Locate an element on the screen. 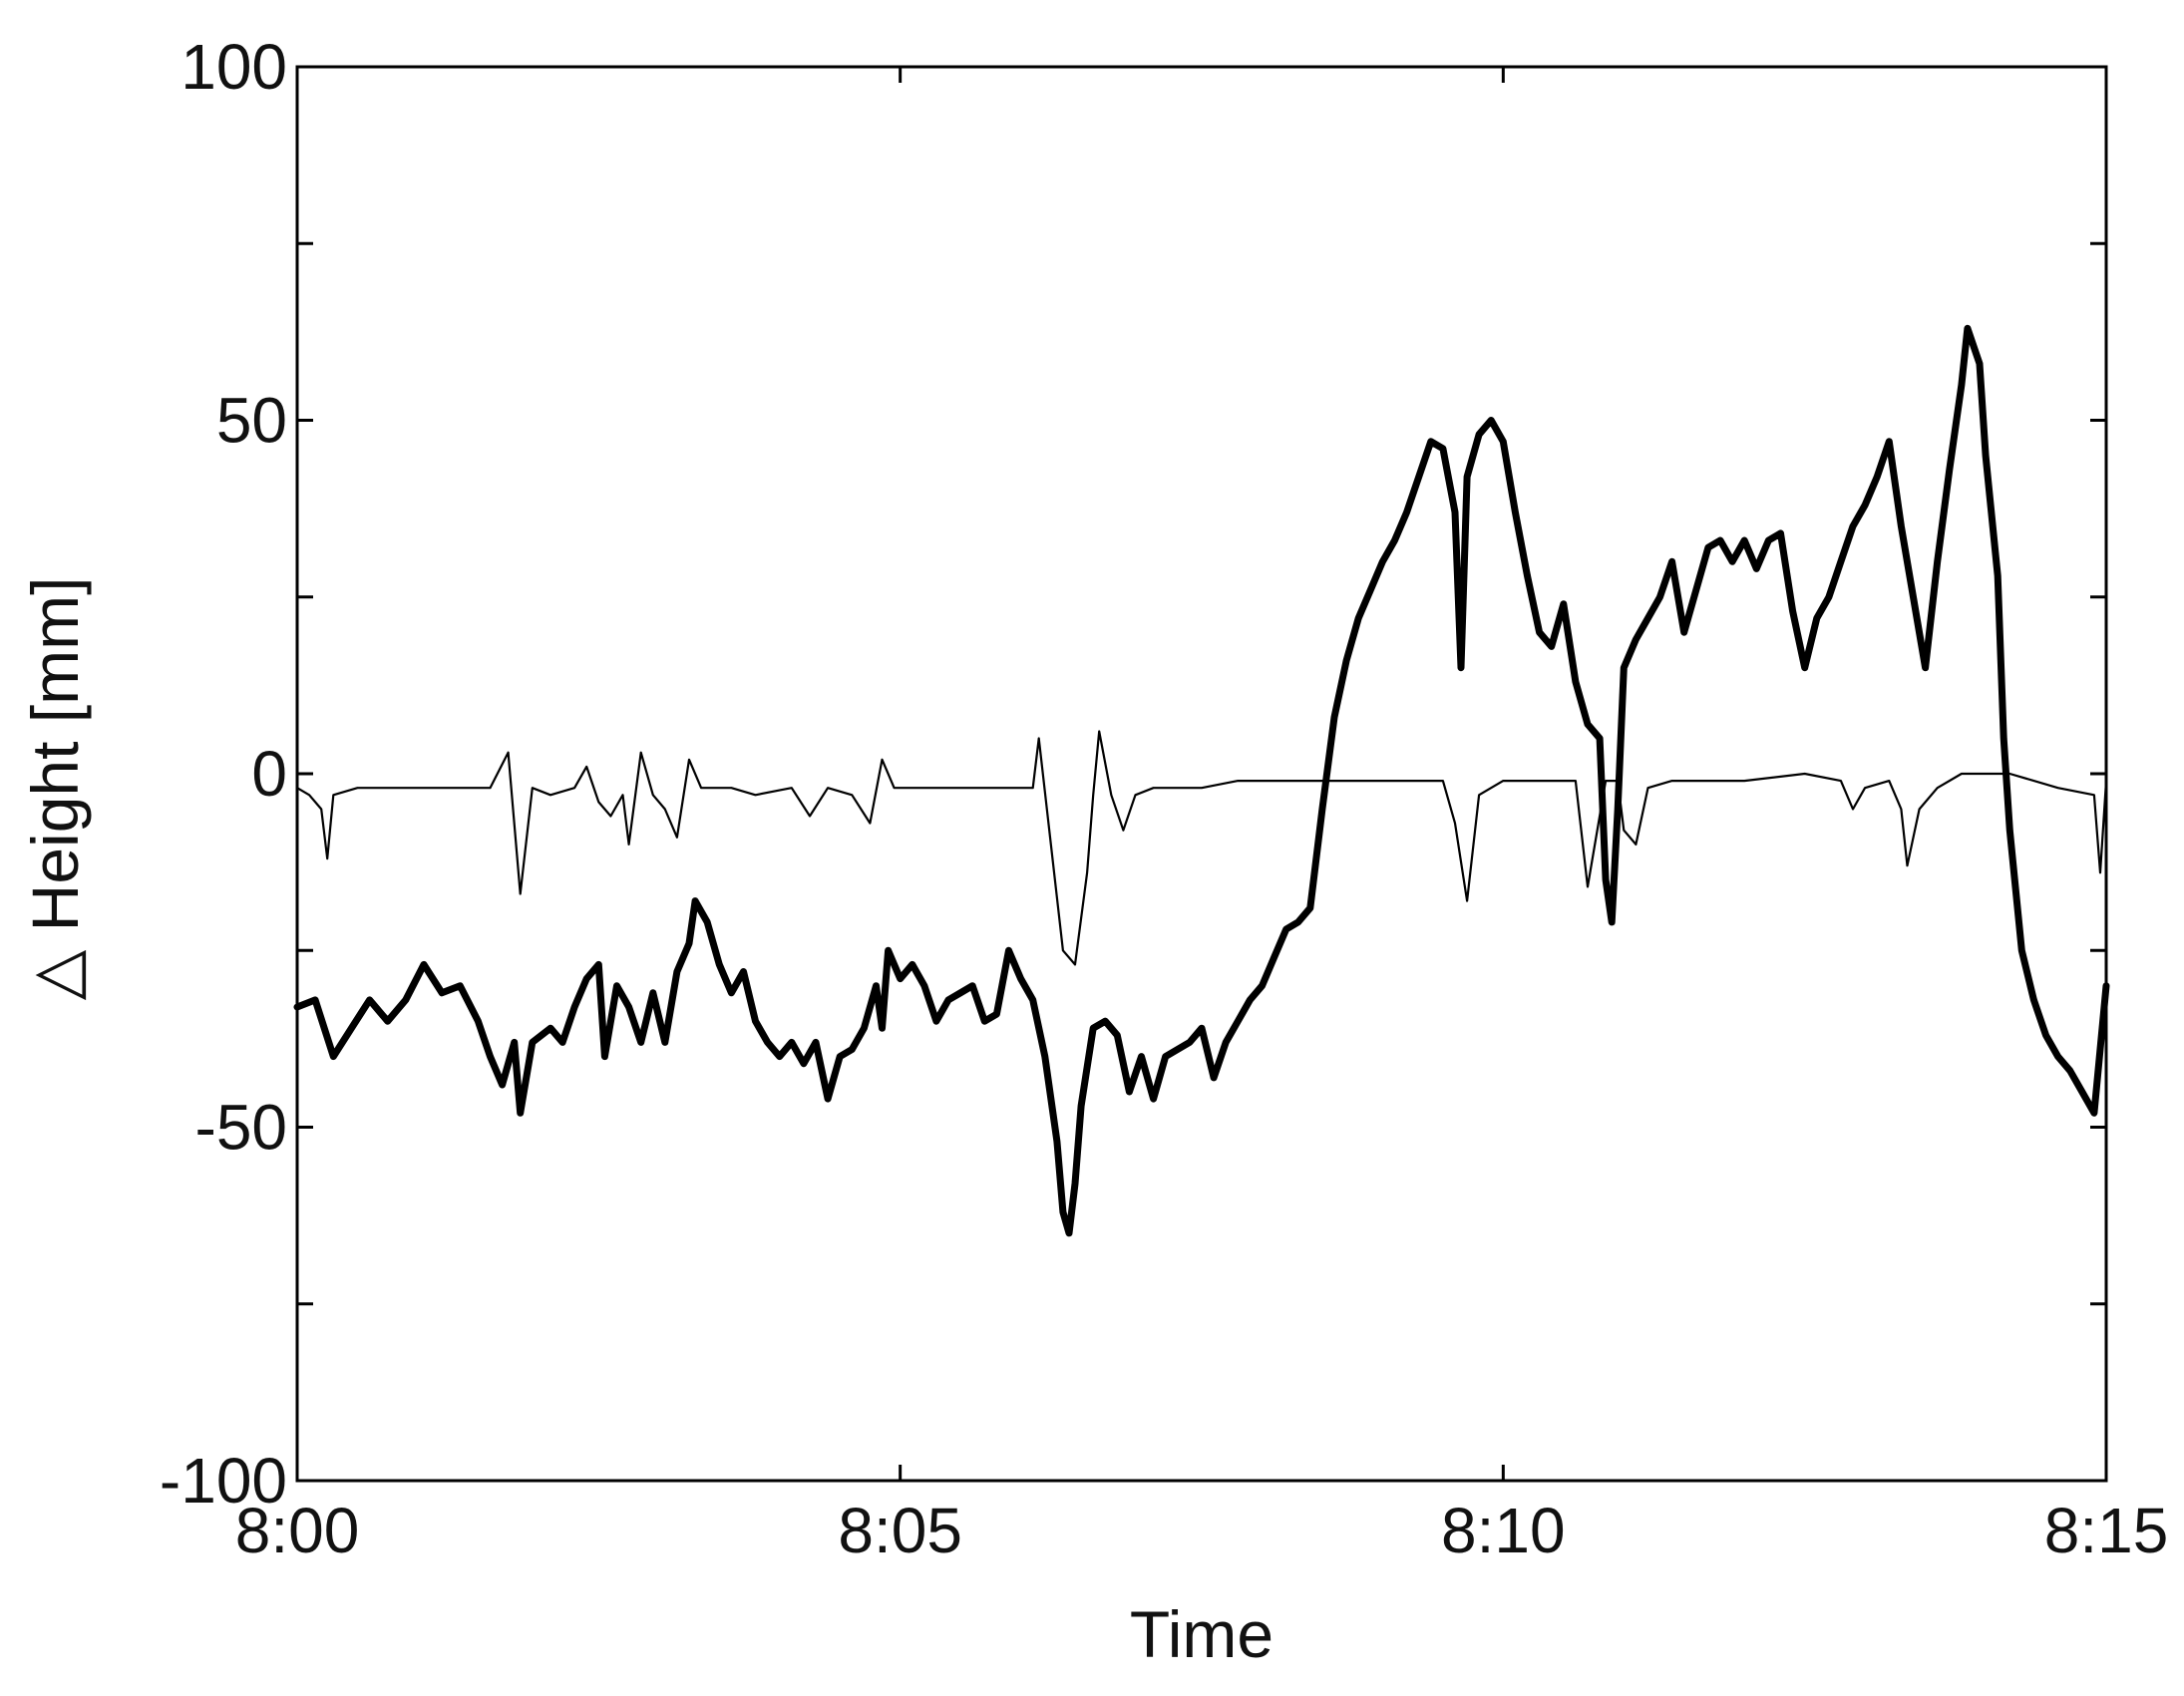 This screenshot has height=1696, width=2184. y-tick-label: 100 is located at coordinates (234, 67).